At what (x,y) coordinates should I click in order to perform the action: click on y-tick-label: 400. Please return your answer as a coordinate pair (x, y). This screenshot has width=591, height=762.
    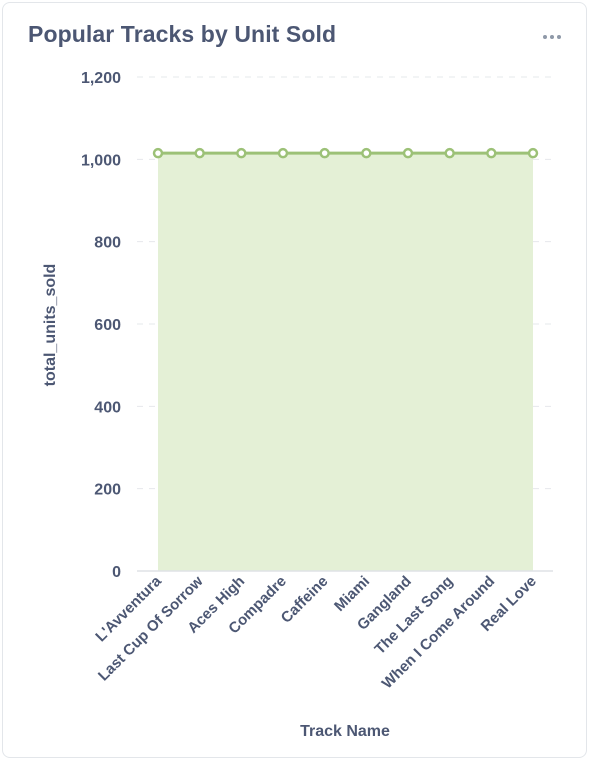
    Looking at the image, I should click on (107, 407).